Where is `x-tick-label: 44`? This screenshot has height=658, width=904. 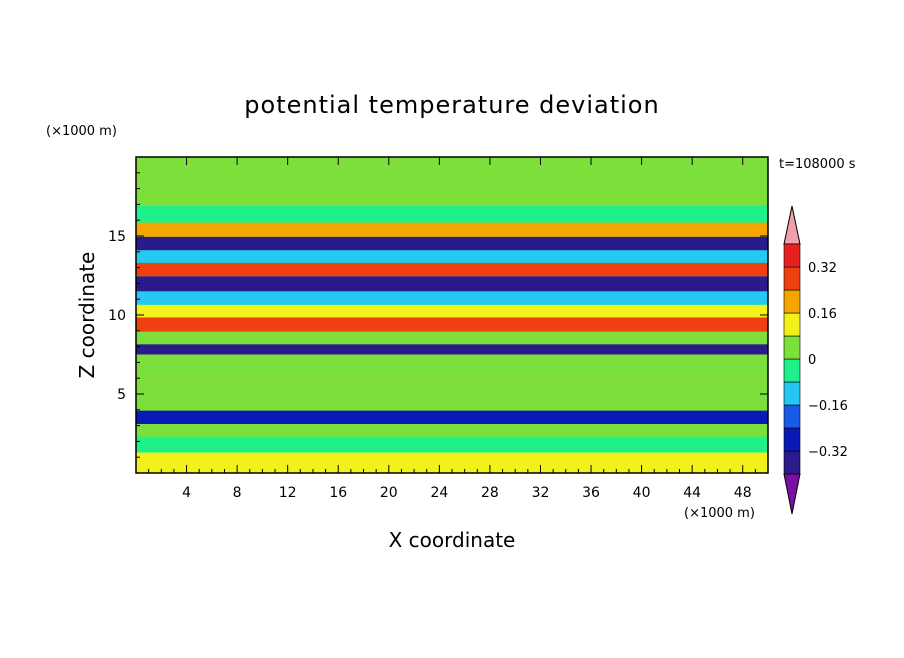 x-tick-label: 44 is located at coordinates (692, 493).